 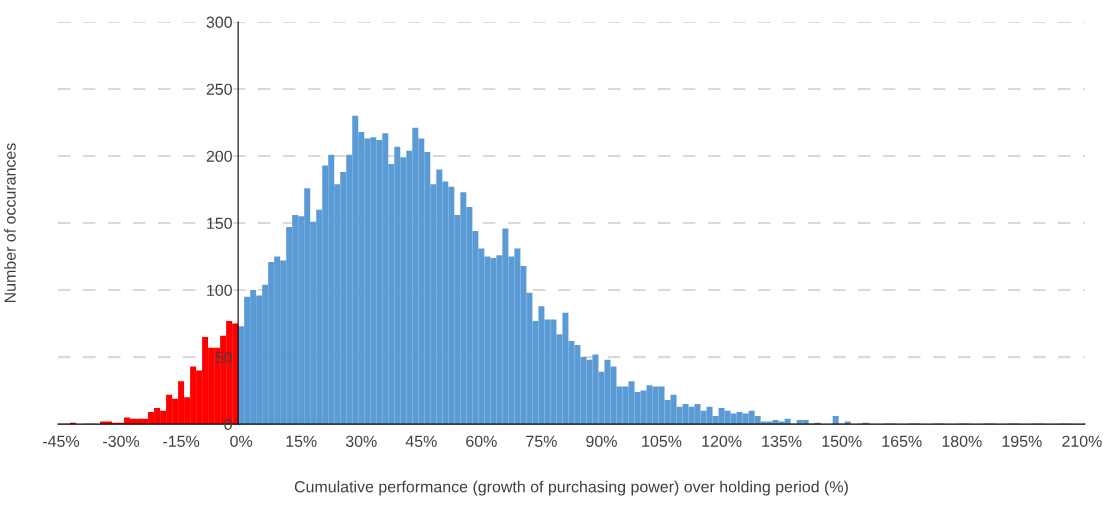 What do you see at coordinates (121, 441) in the screenshot?
I see `x-tick-label: -30%` at bounding box center [121, 441].